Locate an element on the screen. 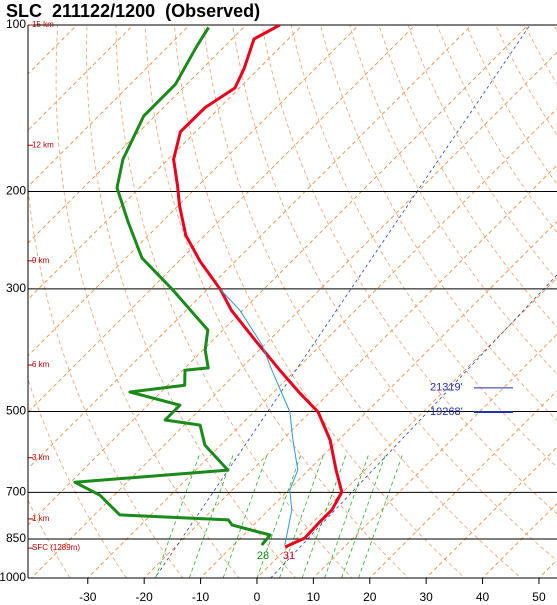 The image size is (557, 605). y-tick-label: 1000 is located at coordinates (13, 577).